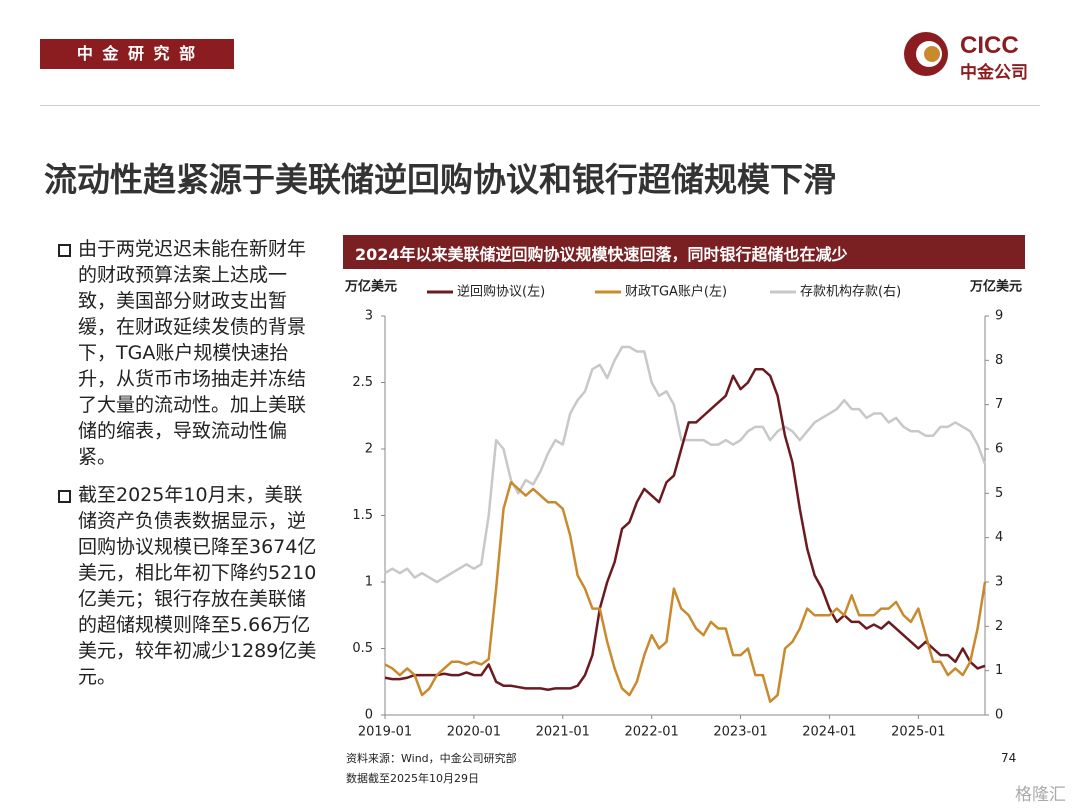 The height and width of the screenshot is (810, 1080). I want to click on y2-tick-label: 3, so click(999, 582).